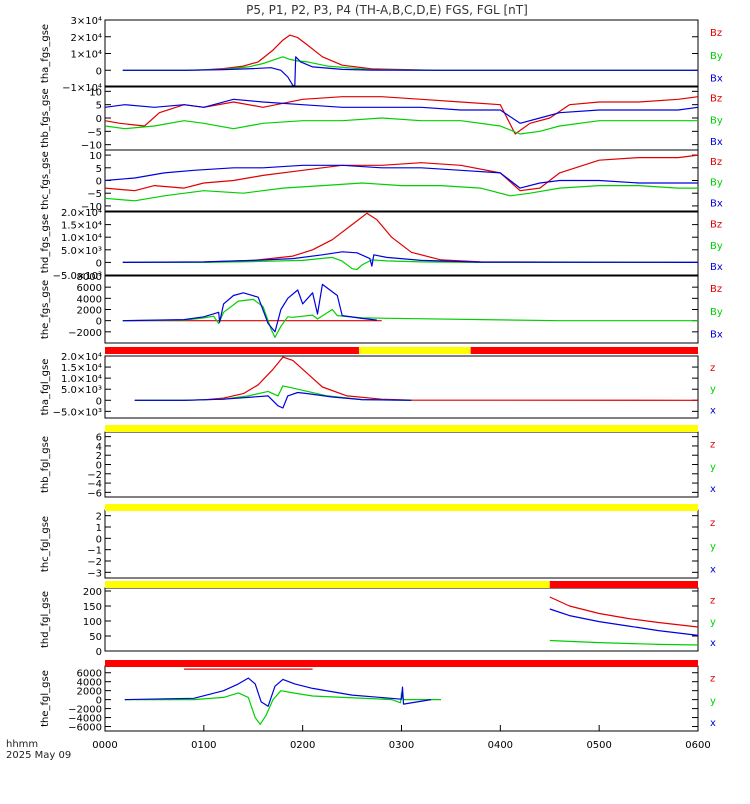 The height and width of the screenshot is (804, 750). I want to click on y-tick-label: 100, so click(92, 622).